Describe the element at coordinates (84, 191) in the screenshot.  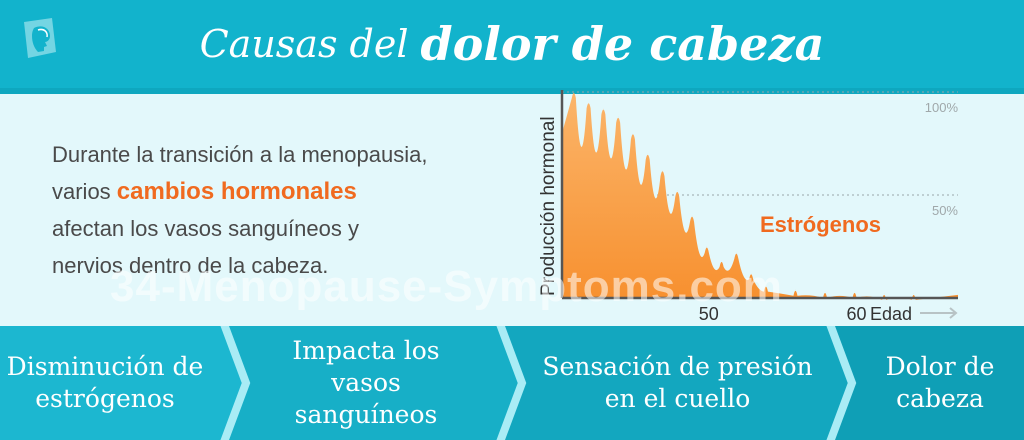
I see `intro-line-2-prefix: varios` at that location.